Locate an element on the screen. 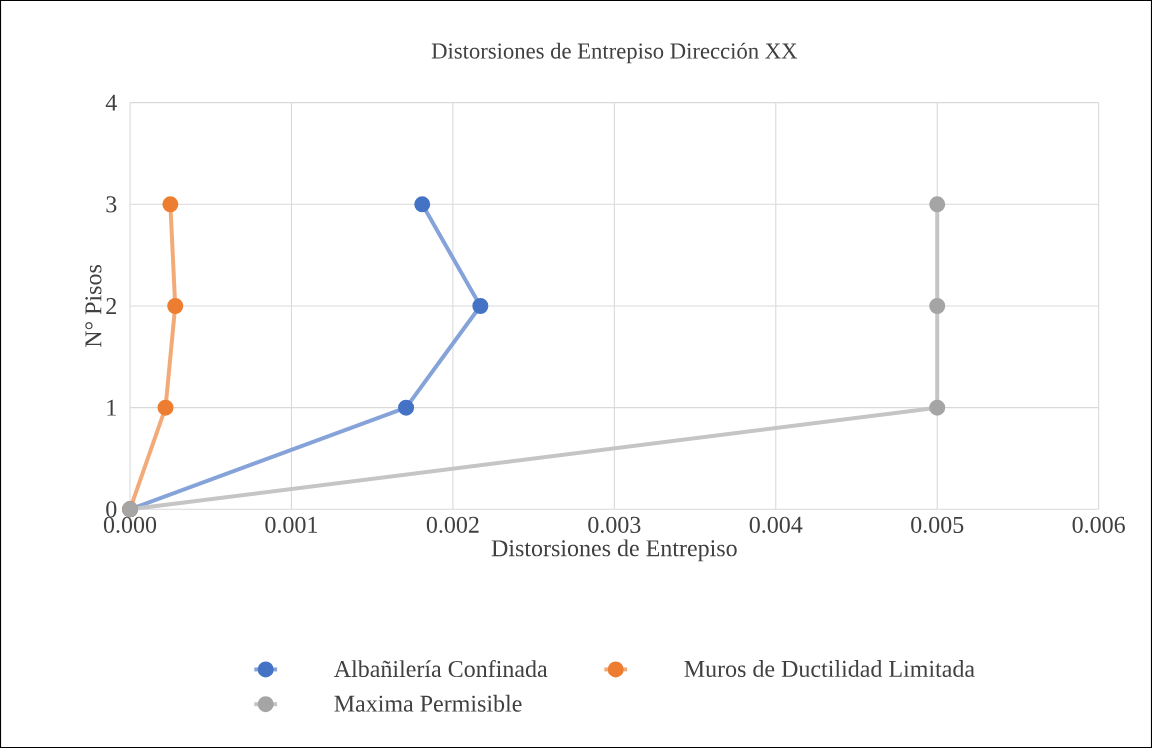 This screenshot has height=748, width=1152. x-tick-label: 0.003 is located at coordinates (614, 524).